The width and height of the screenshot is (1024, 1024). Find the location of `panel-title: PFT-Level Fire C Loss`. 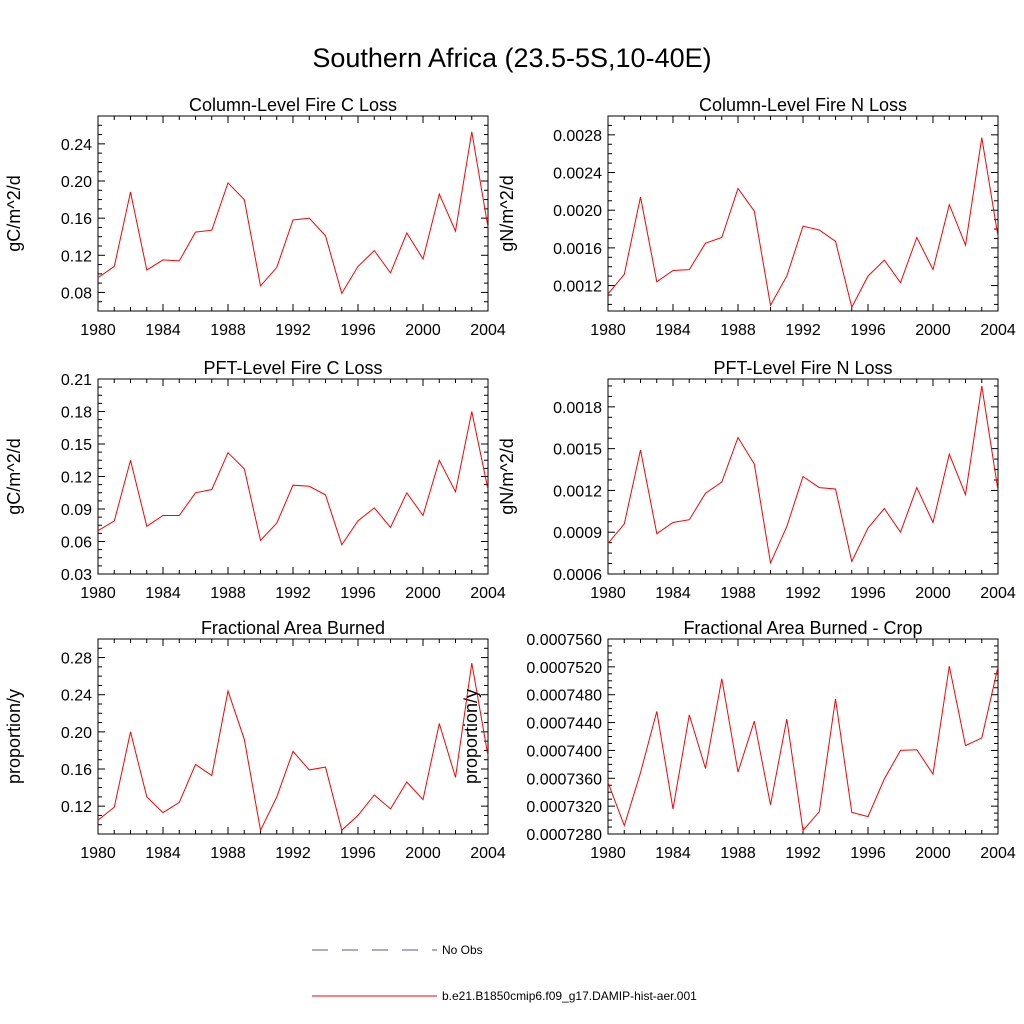

panel-title: PFT-Level Fire C Loss is located at coordinates (292, 368).